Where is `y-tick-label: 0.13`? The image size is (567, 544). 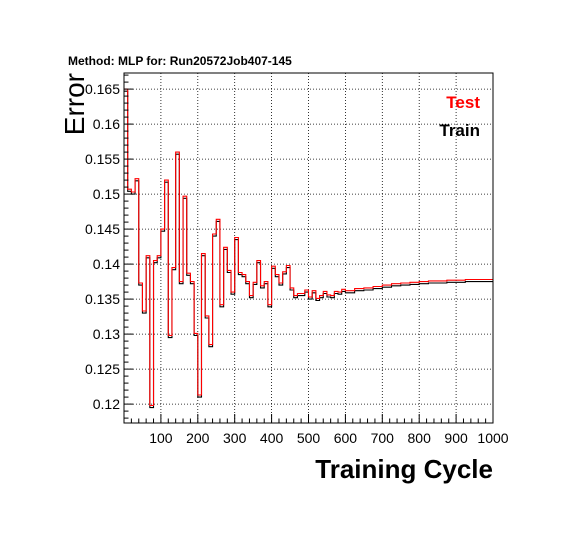 y-tick-label: 0.13 is located at coordinates (106, 334).